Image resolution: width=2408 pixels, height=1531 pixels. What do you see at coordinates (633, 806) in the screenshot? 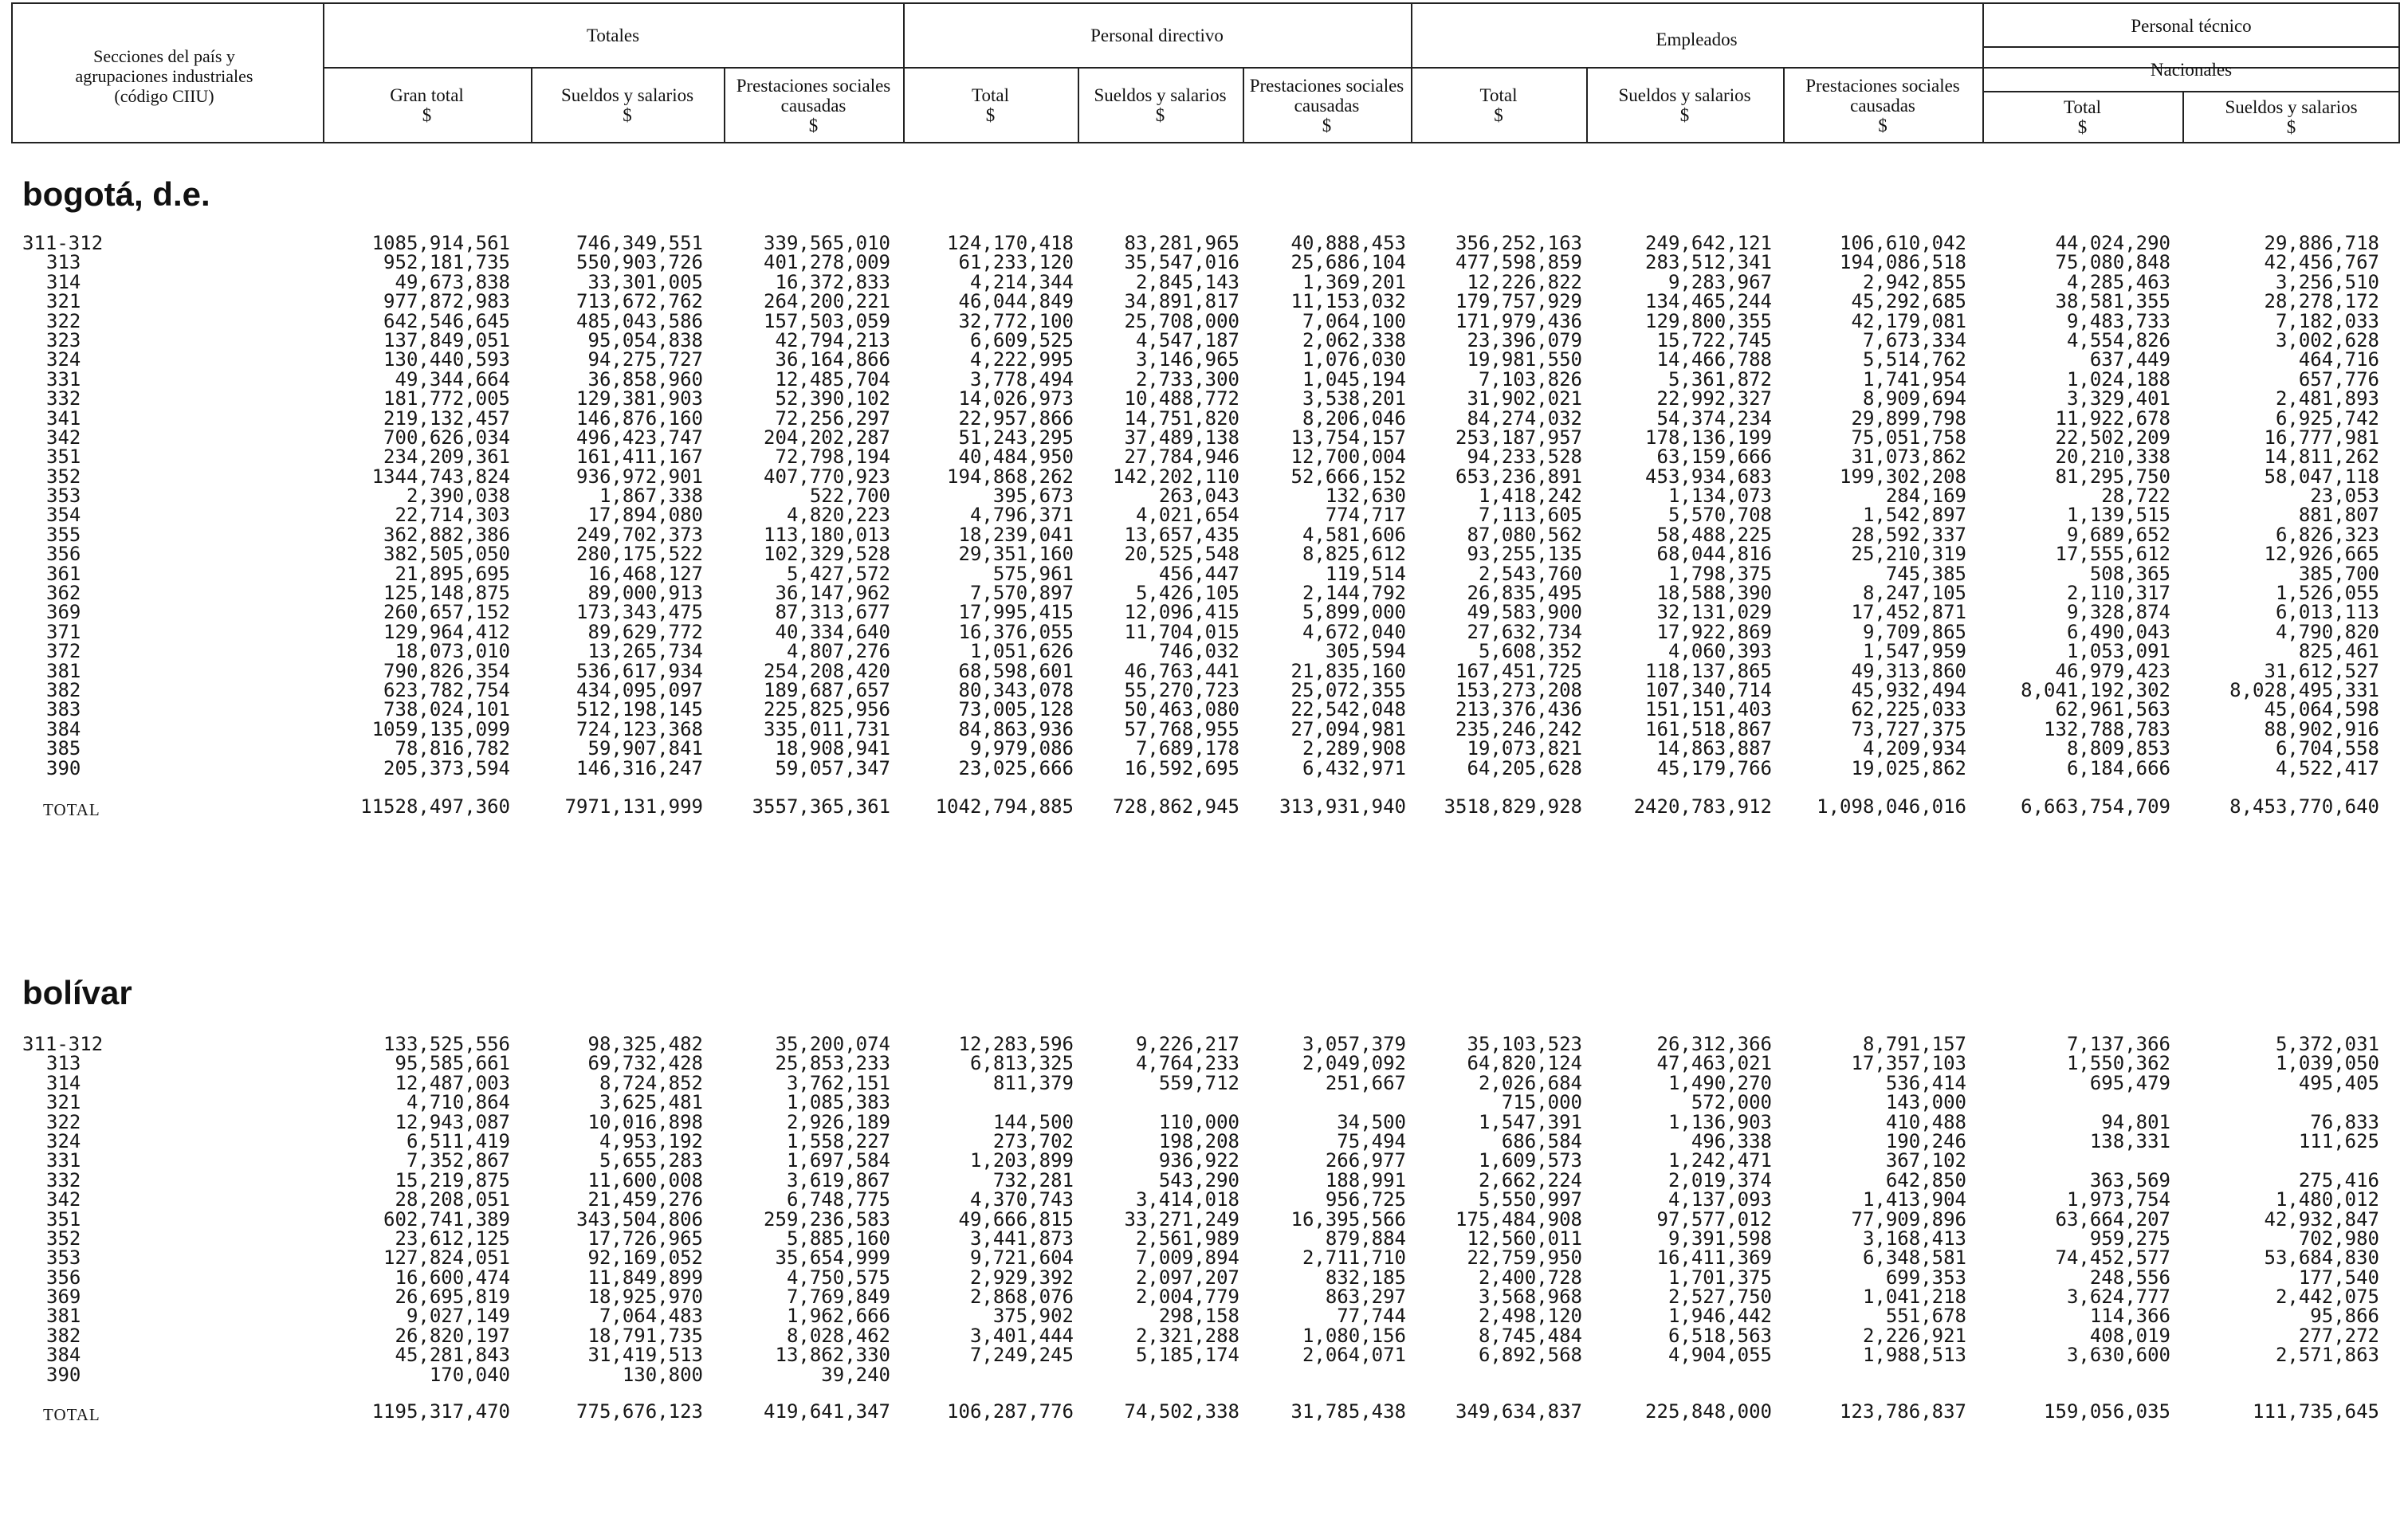
I see `total-value: 7971,131,999` at bounding box center [633, 806].